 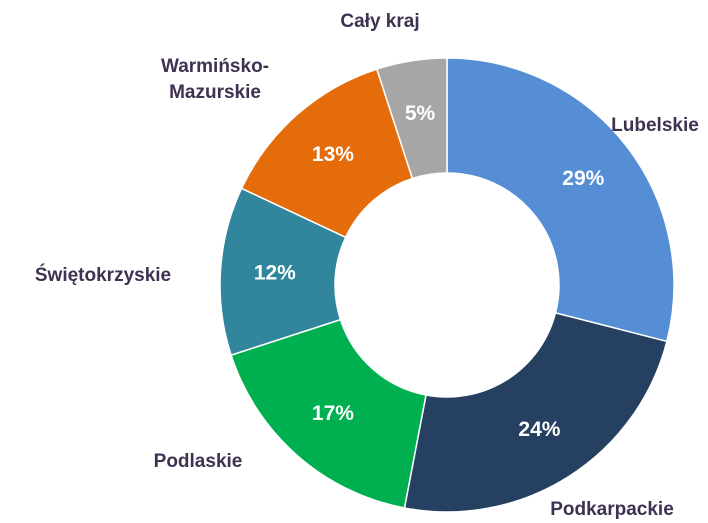 I want to click on category-label: Podlaskie, so click(x=198, y=461).